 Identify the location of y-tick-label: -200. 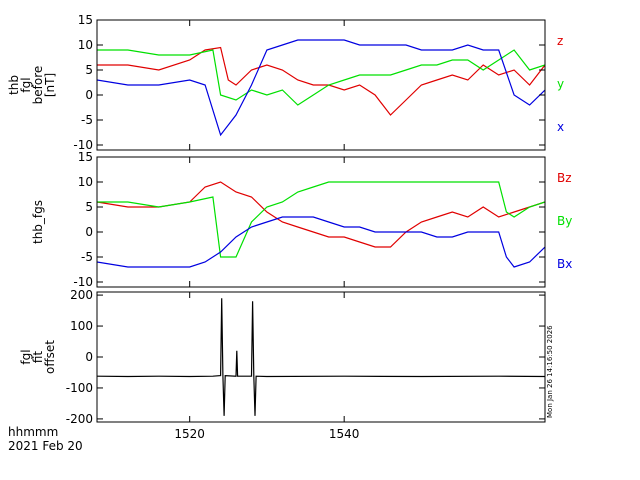
(79, 419).